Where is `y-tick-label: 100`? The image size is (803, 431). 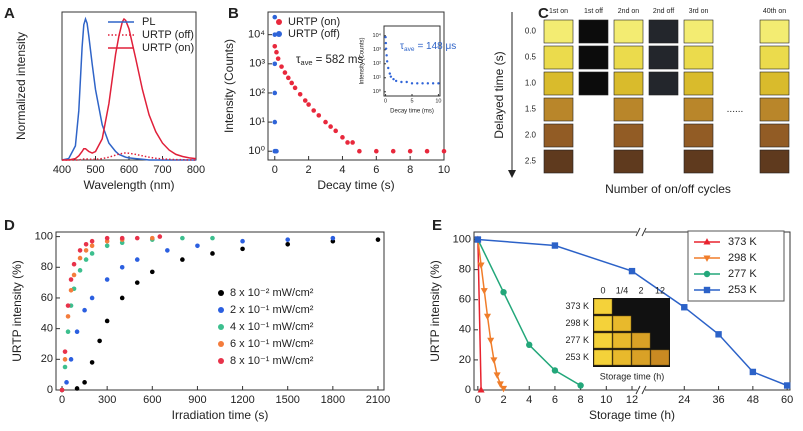 y-tick-label: 100 is located at coordinates (44, 237).